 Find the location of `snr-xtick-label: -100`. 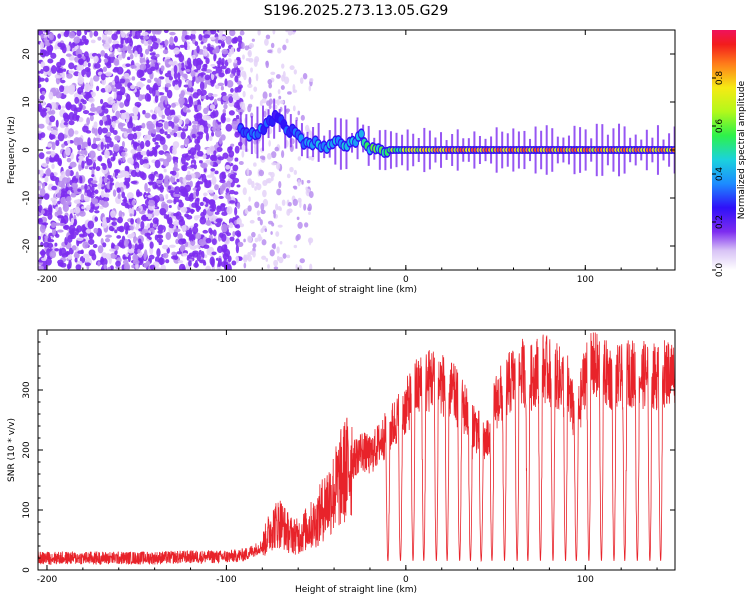

snr-xtick-label: -100 is located at coordinates (226, 580).